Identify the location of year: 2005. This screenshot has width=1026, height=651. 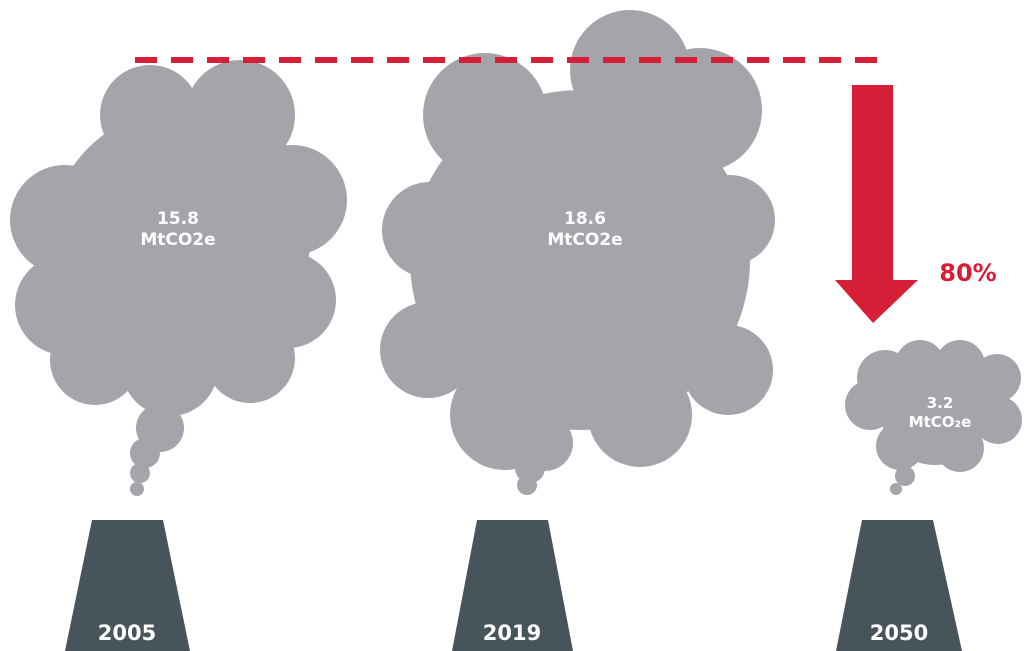
(127, 633).